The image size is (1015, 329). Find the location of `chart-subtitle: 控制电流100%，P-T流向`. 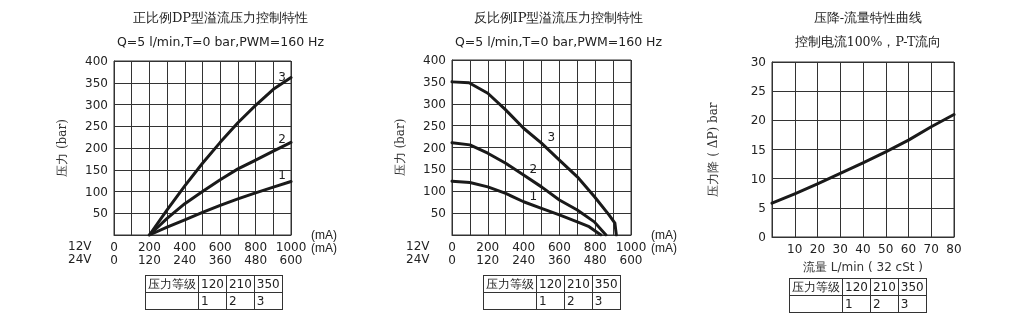

chart-subtitle: 控制电流100%，P-T流向 is located at coordinates (868, 41).